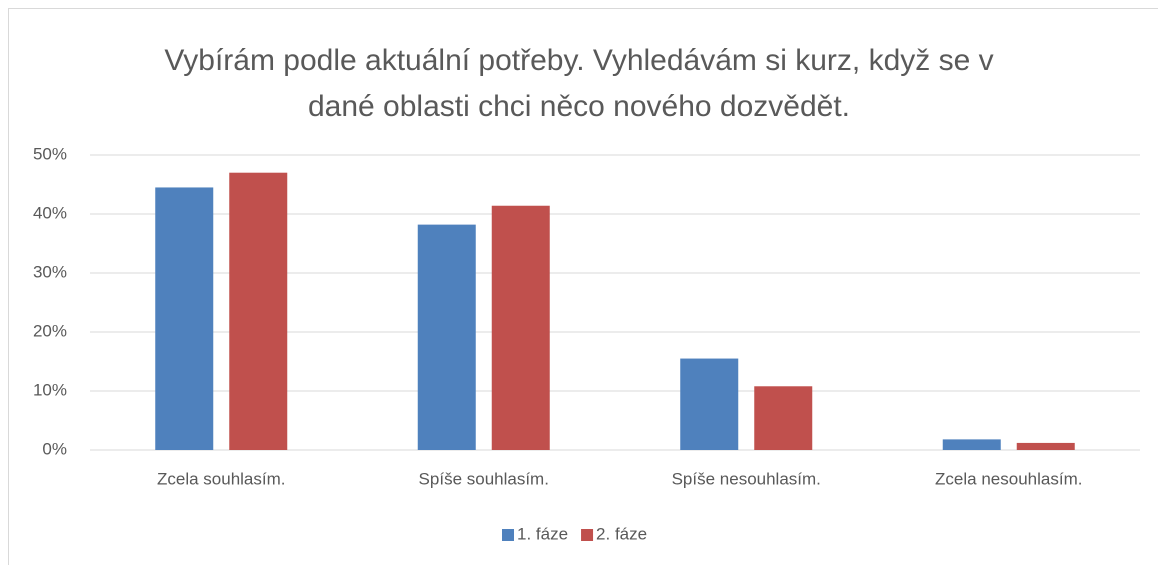 This screenshot has width=1158, height=565. Describe the element at coordinates (50, 271) in the screenshot. I see `y-tick-label: 30%` at that location.